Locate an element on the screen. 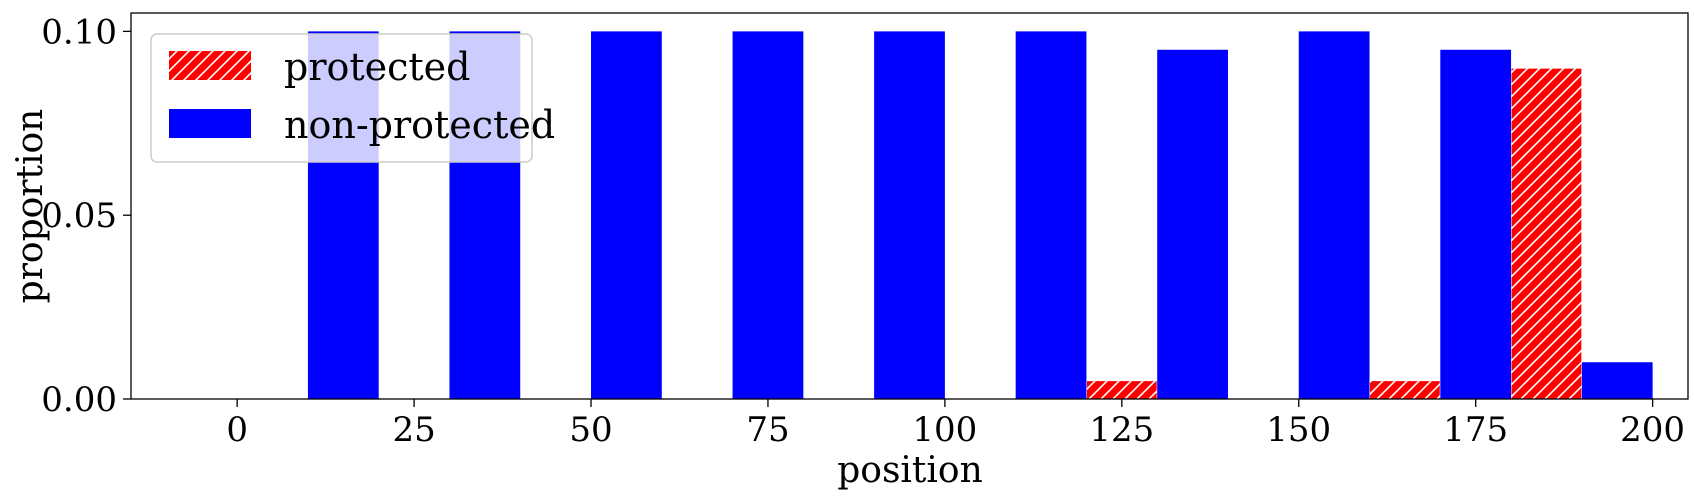 This screenshot has width=1694, height=497. y-tick-label: 0.10 is located at coordinates (79, 32).